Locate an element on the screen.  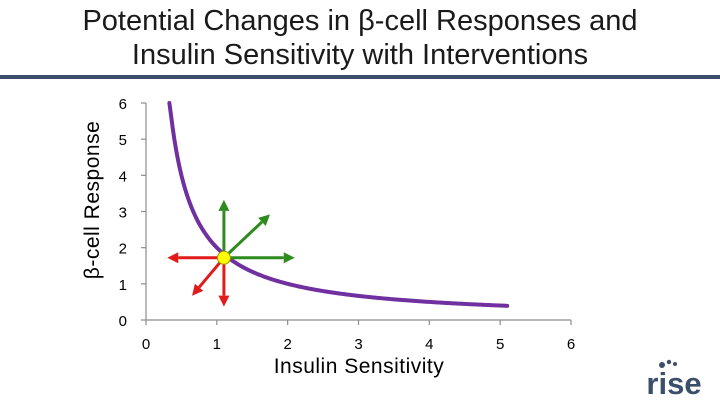
arrow-up is located at coordinates (224, 228).